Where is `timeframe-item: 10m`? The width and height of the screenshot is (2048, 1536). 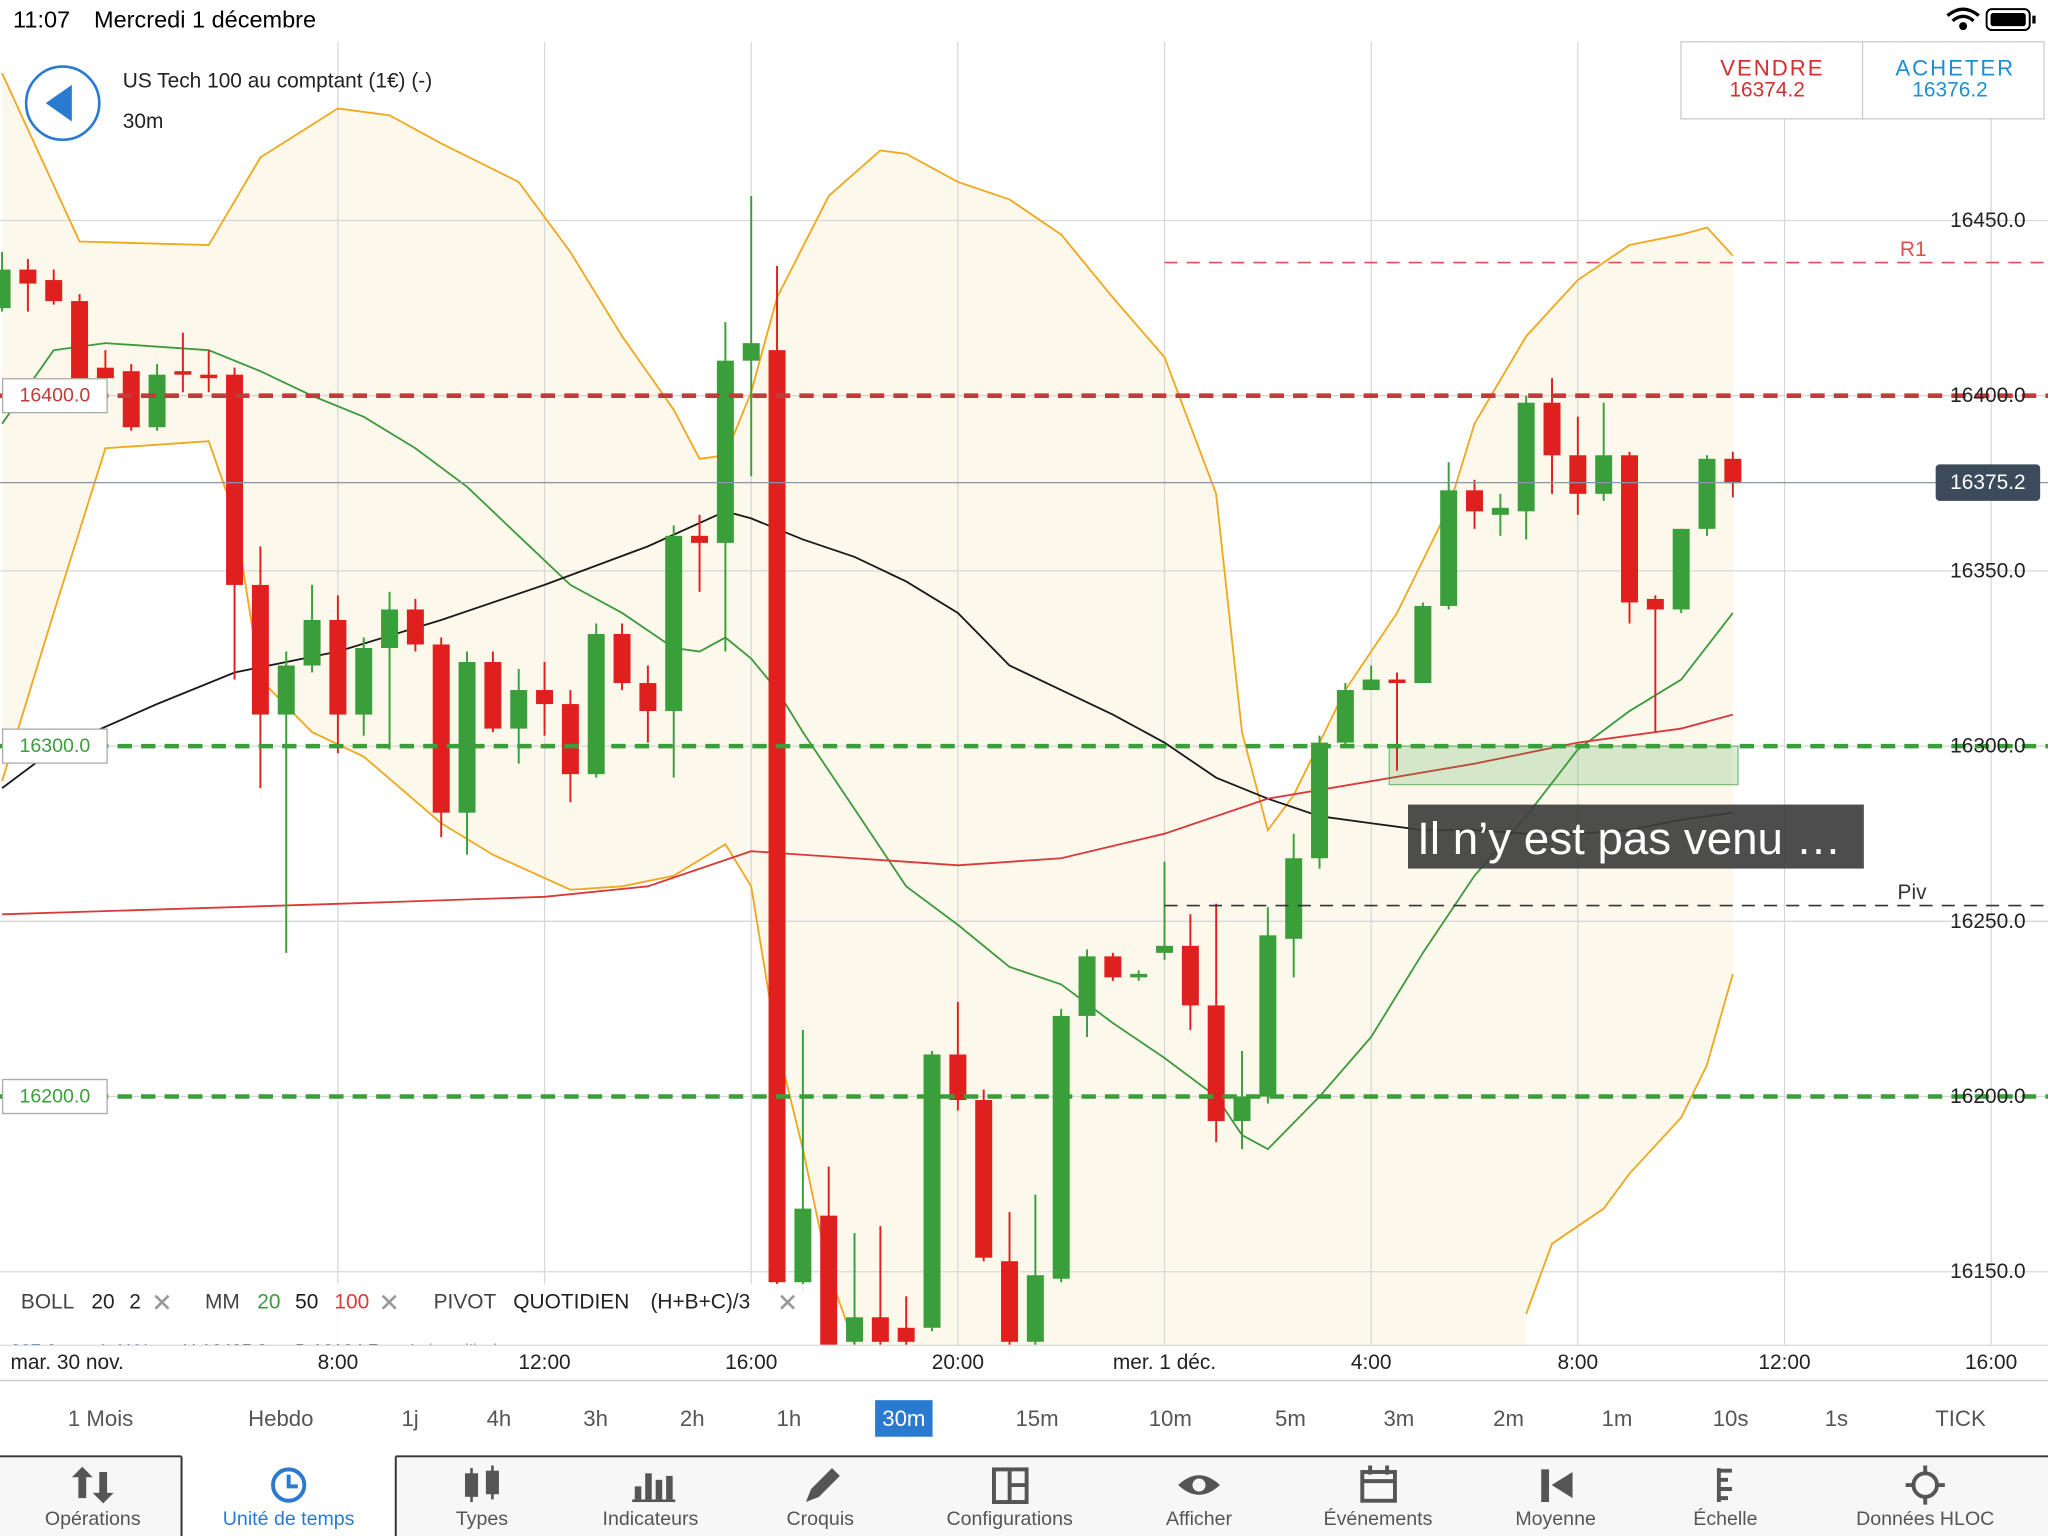 timeframe-item: 10m is located at coordinates (1170, 1418).